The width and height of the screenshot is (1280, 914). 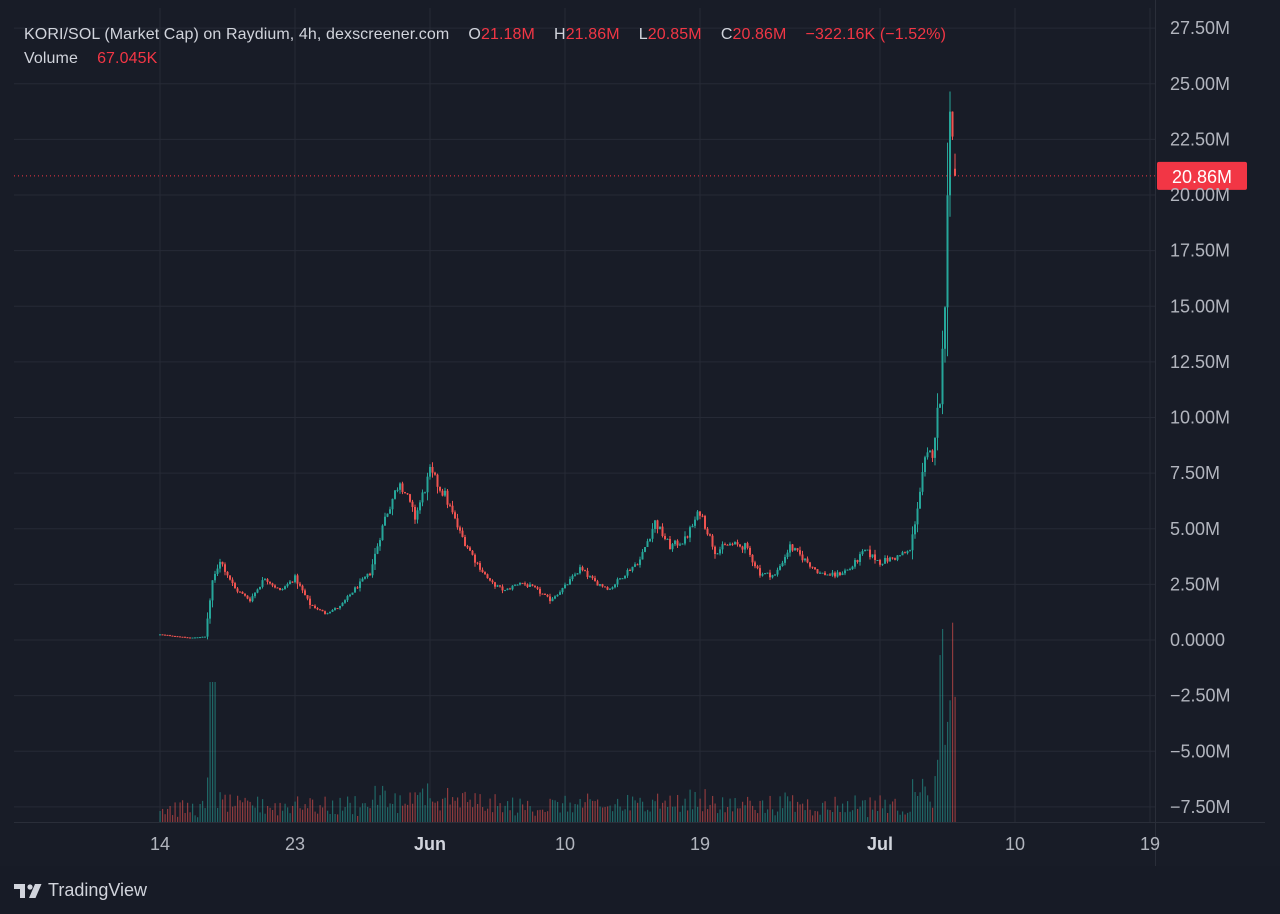 What do you see at coordinates (630, 175) in the screenshot?
I see `last-price-line: 20.86M` at bounding box center [630, 175].